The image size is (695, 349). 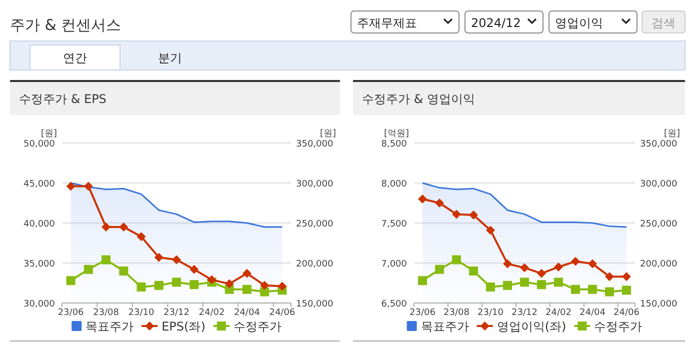 What do you see at coordinates (75, 58) in the screenshot?
I see `text: 연간` at bounding box center [75, 58].